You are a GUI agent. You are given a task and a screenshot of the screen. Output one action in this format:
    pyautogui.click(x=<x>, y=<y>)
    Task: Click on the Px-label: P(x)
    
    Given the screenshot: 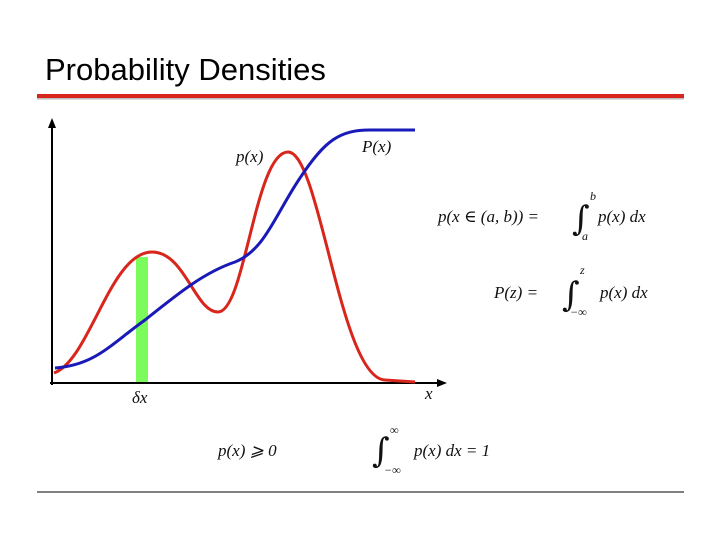 What is the action you would take?
    pyautogui.click(x=376, y=146)
    